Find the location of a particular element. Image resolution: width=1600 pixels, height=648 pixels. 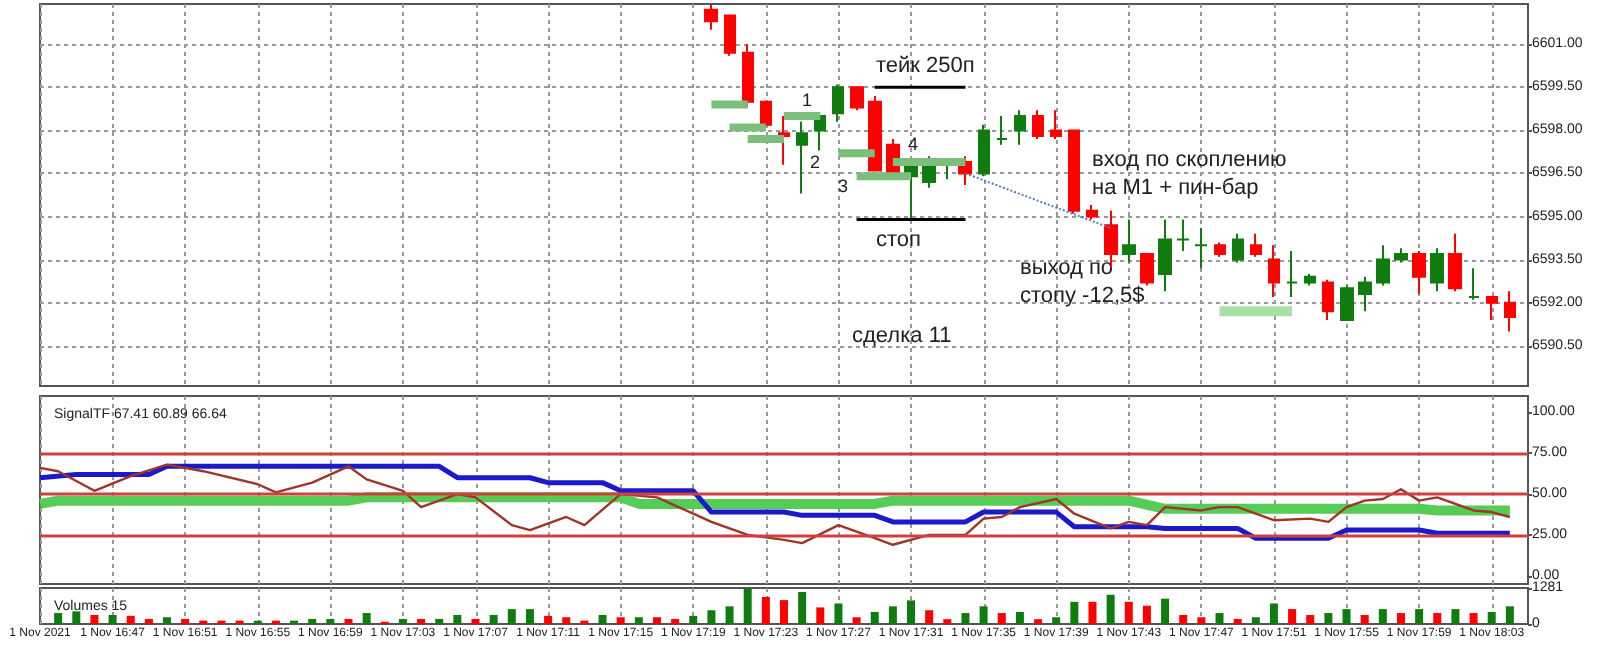

annotation: сделка 11 is located at coordinates (902, 336).